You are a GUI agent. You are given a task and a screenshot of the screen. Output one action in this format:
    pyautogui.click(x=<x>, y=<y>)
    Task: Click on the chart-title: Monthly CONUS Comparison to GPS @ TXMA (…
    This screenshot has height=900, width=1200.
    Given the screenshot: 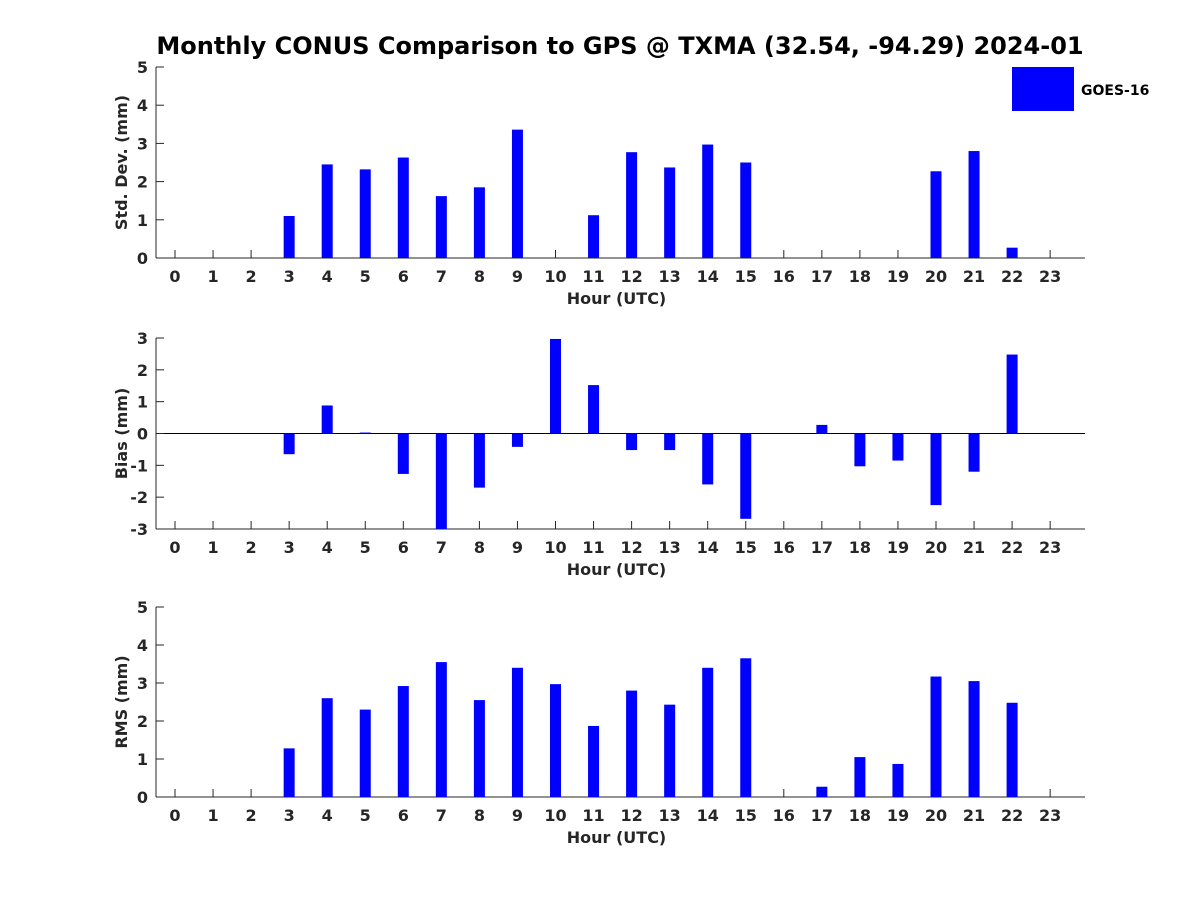 What is the action you would take?
    pyautogui.click(x=619, y=46)
    